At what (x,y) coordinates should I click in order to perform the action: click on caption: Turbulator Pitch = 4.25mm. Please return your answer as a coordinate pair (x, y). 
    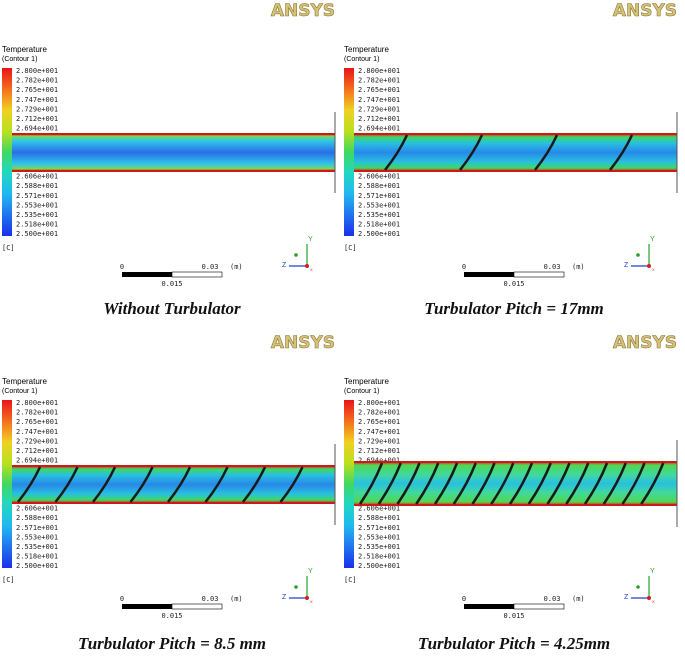
    Looking at the image, I should click on (514, 643).